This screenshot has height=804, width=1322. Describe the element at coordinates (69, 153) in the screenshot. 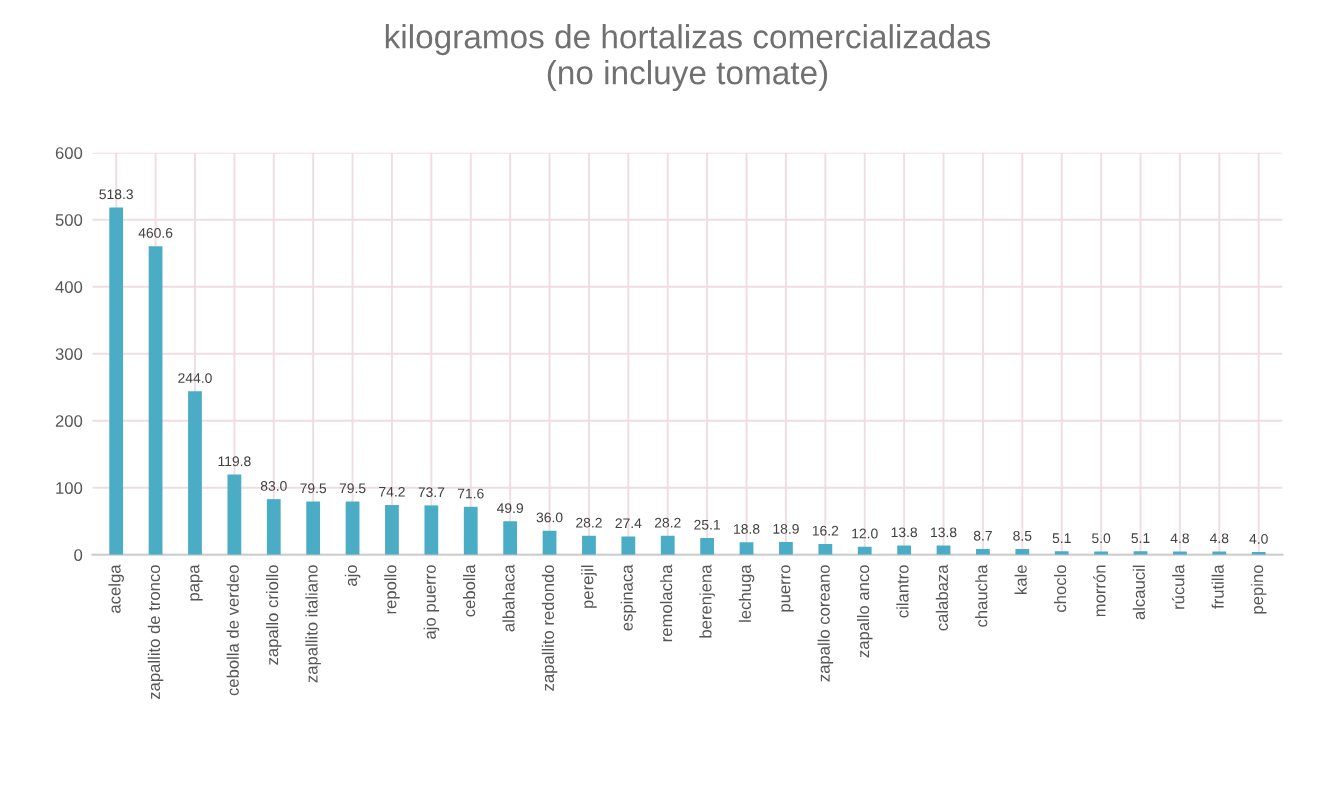

I see `y-tick-label: 600` at that location.